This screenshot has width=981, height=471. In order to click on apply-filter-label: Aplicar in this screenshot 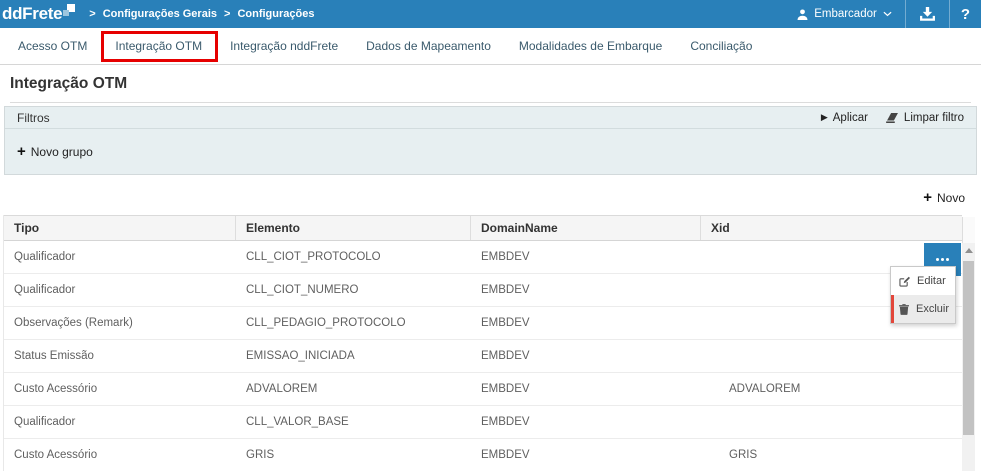, I will do `click(850, 117)`.